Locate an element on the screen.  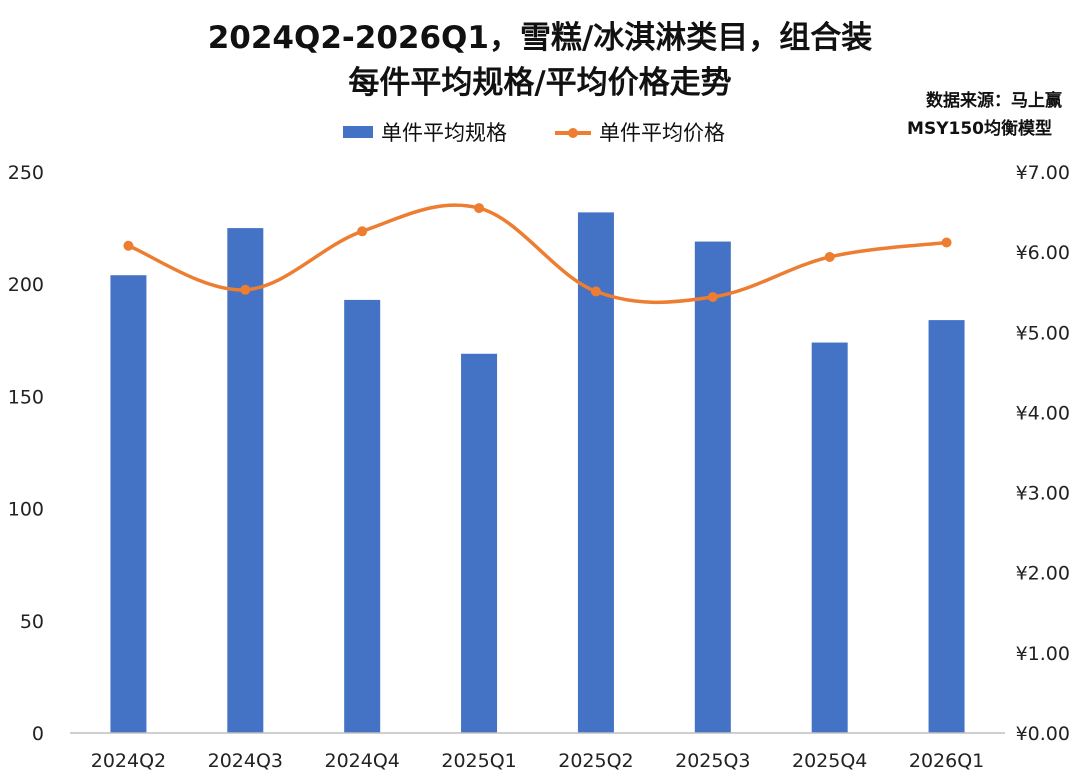
right-y-tick-label: ¥1.00 is located at coordinates (1043, 654).